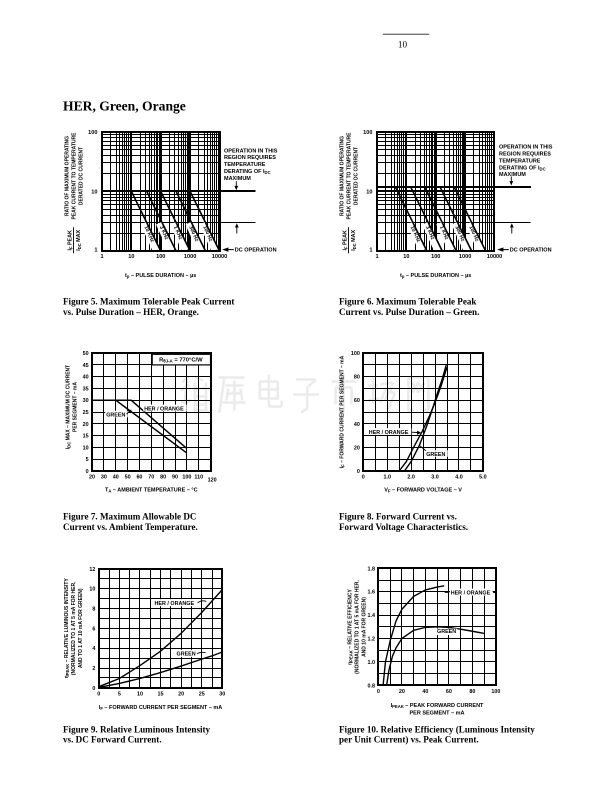  Describe the element at coordinates (220, 257) in the screenshot. I see `svg-text: 10000` at that location.